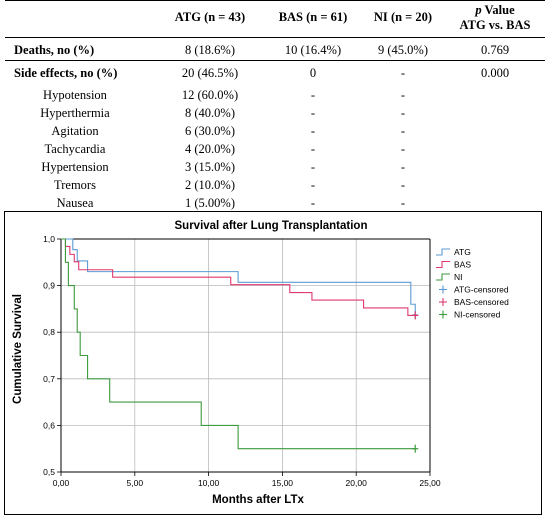 This screenshot has width=550, height=520. I want to click on table-header-rule, so click(275, 37).